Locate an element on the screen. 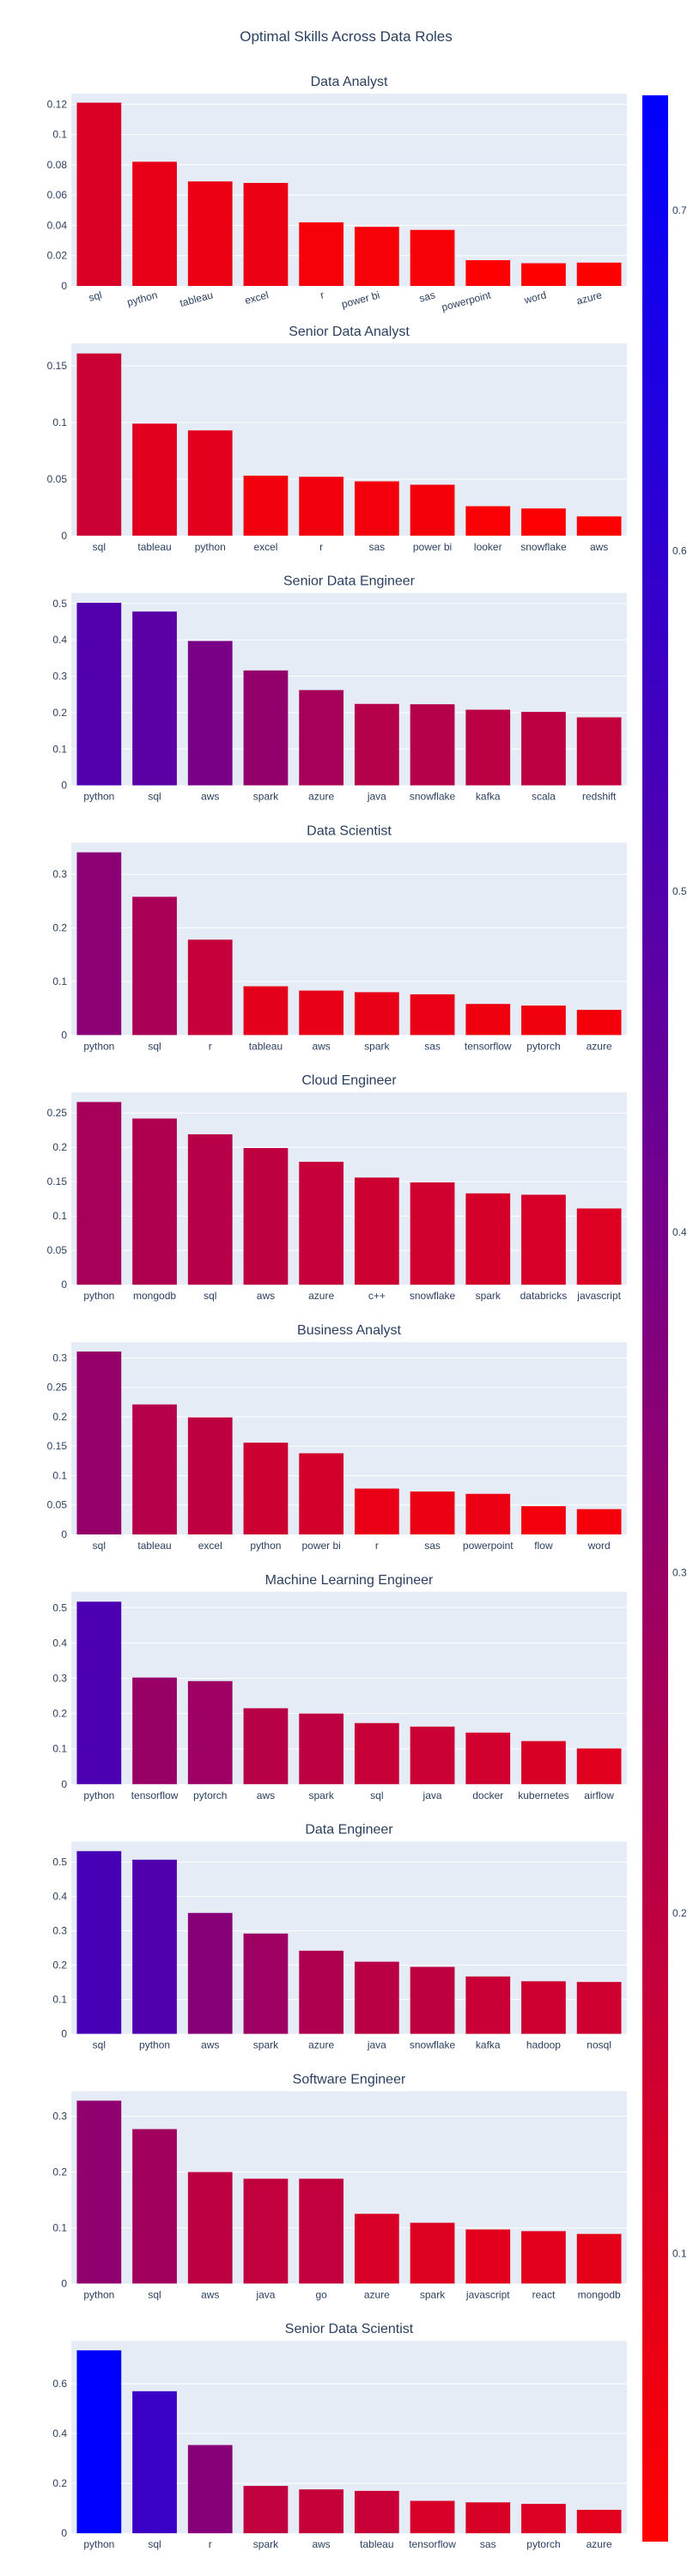 The image size is (693, 2576). y-tick-label: 0.05 is located at coordinates (57, 1250).